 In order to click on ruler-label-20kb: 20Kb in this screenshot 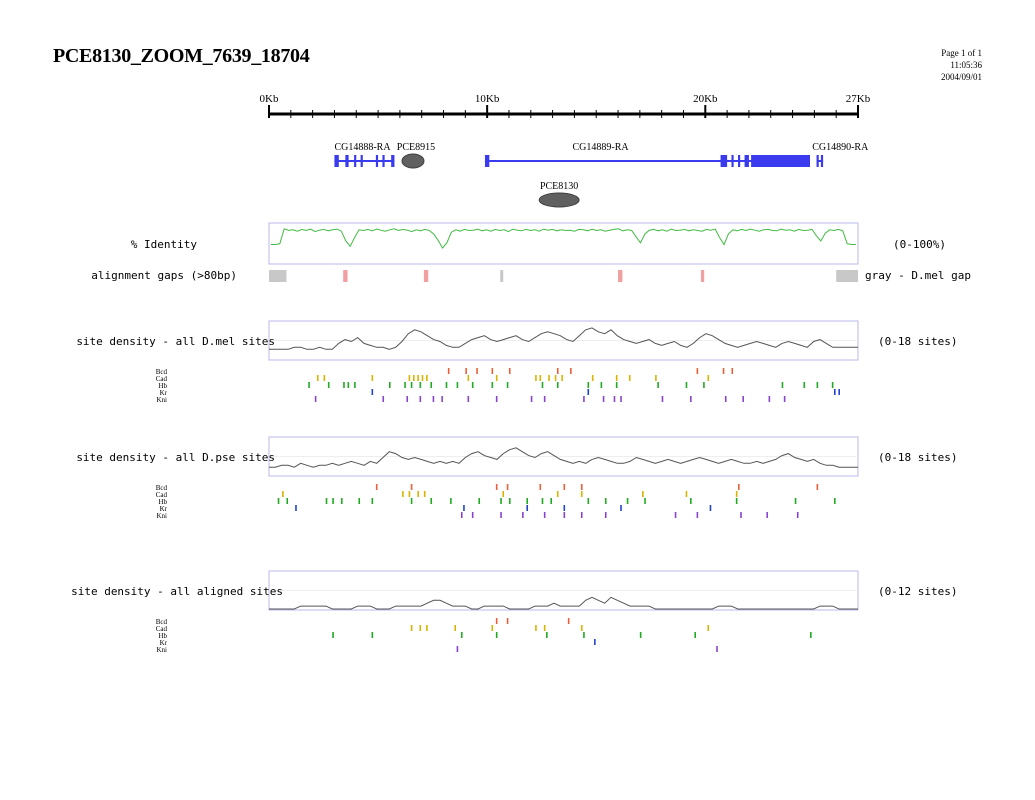, I will do `click(705, 99)`.